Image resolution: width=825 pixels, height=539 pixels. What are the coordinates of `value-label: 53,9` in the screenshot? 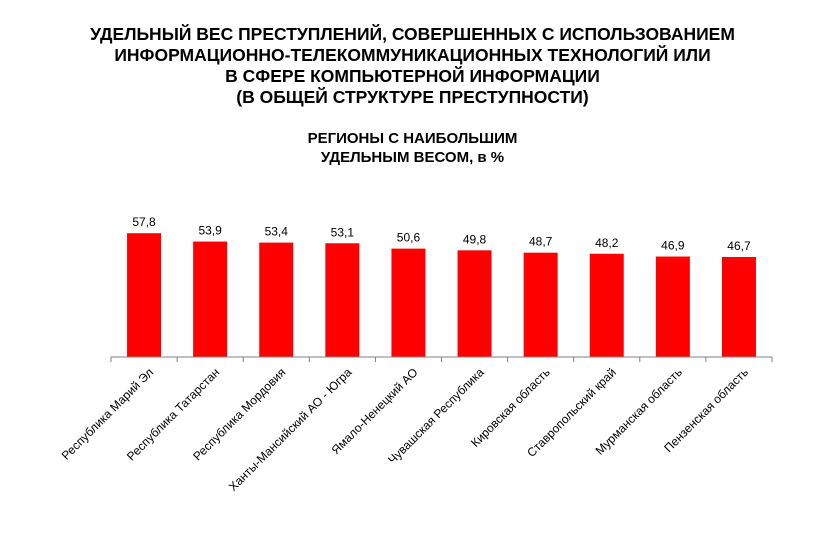 It's located at (210, 231).